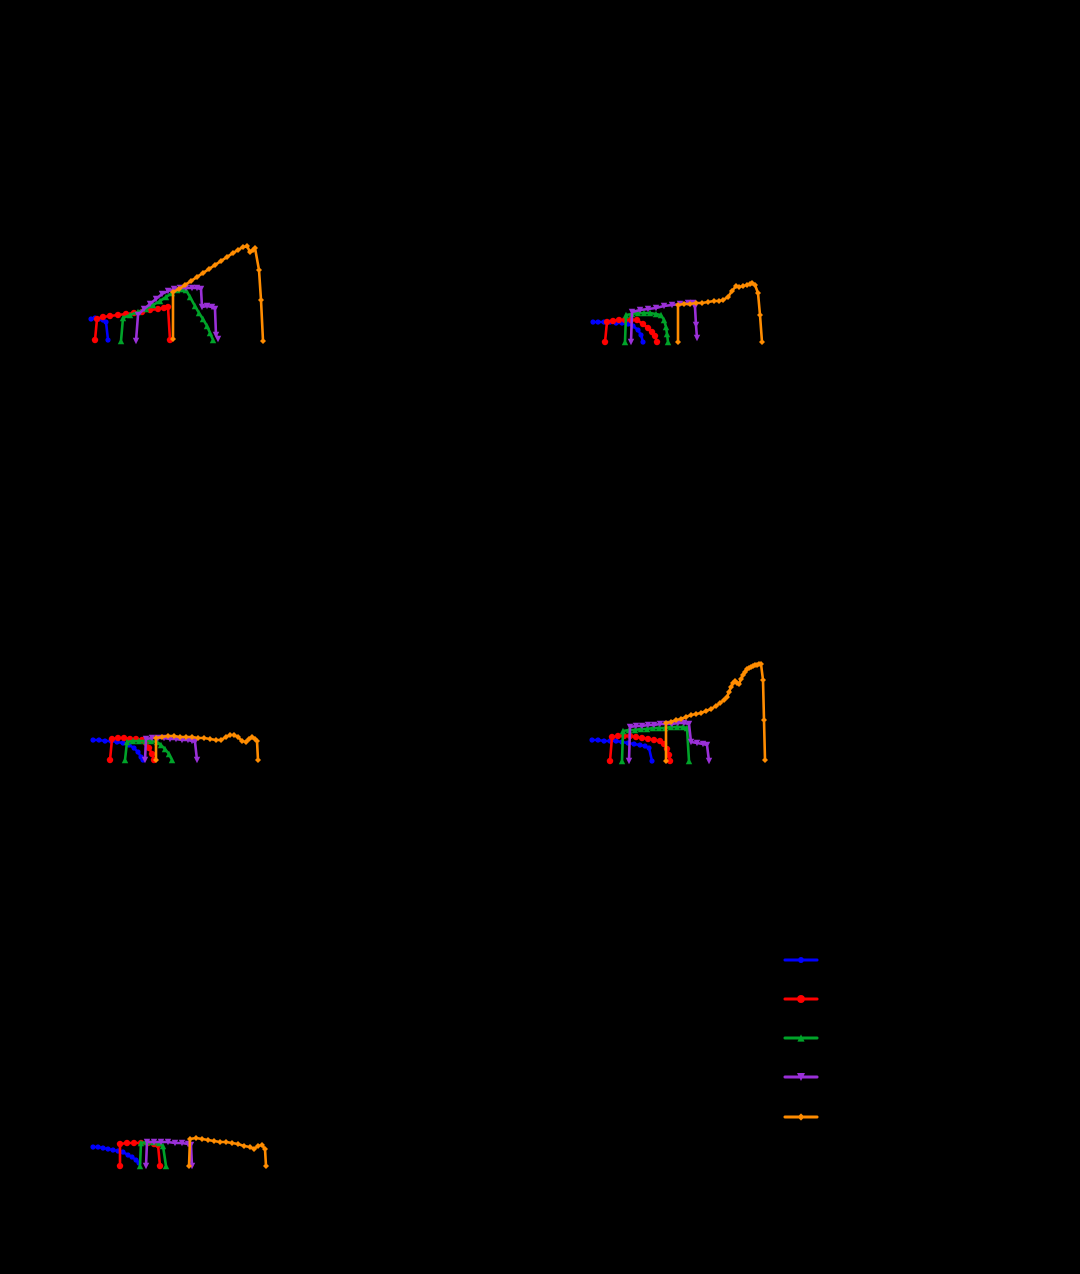 The image size is (1080, 1274). I want to click on panel-top-left, so click(177, 294).